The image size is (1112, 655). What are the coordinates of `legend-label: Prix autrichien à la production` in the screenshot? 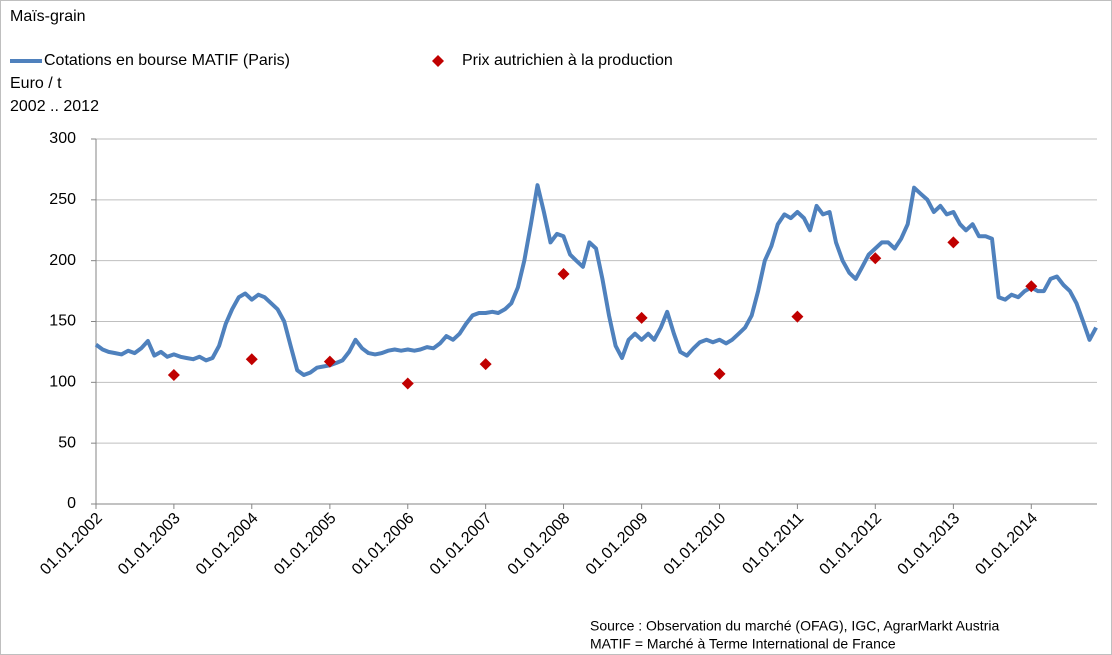 It's located at (567, 60).